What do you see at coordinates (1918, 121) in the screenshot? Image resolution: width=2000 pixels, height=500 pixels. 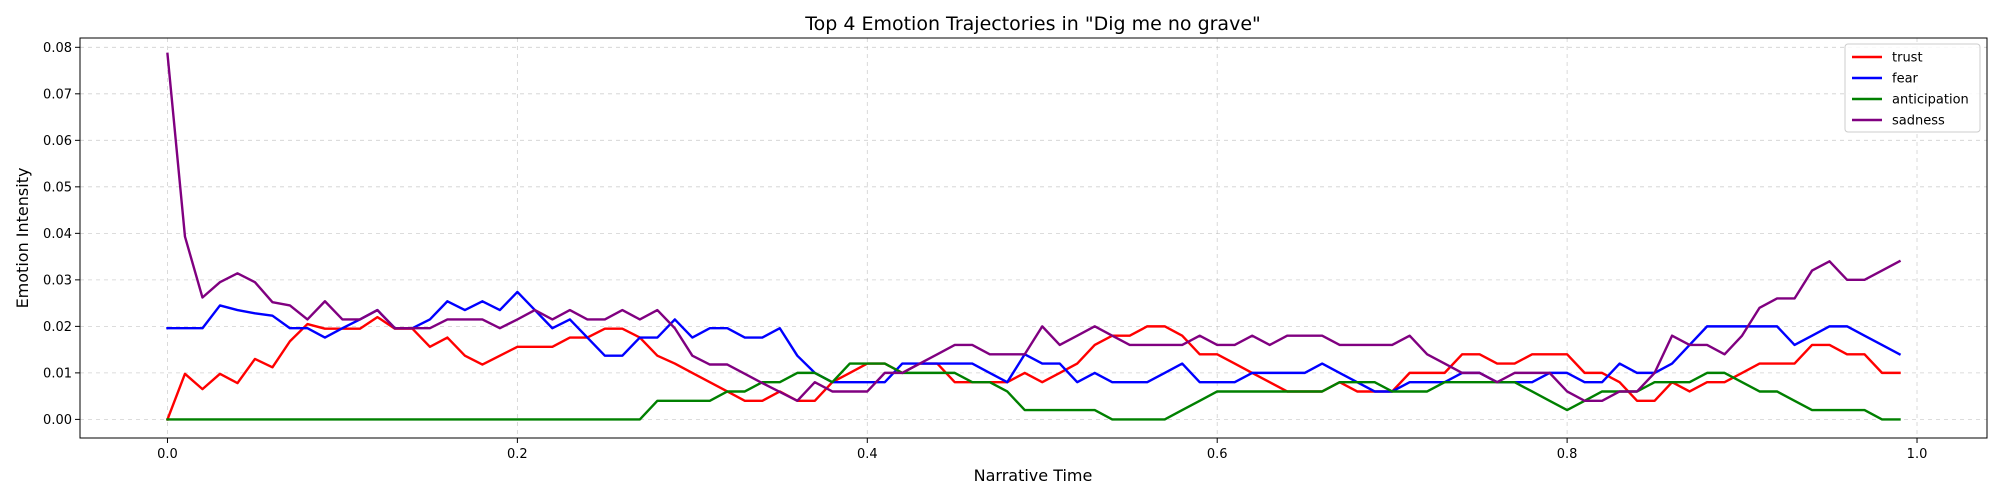 I see `legend-label-sadness: sadness` at bounding box center [1918, 121].